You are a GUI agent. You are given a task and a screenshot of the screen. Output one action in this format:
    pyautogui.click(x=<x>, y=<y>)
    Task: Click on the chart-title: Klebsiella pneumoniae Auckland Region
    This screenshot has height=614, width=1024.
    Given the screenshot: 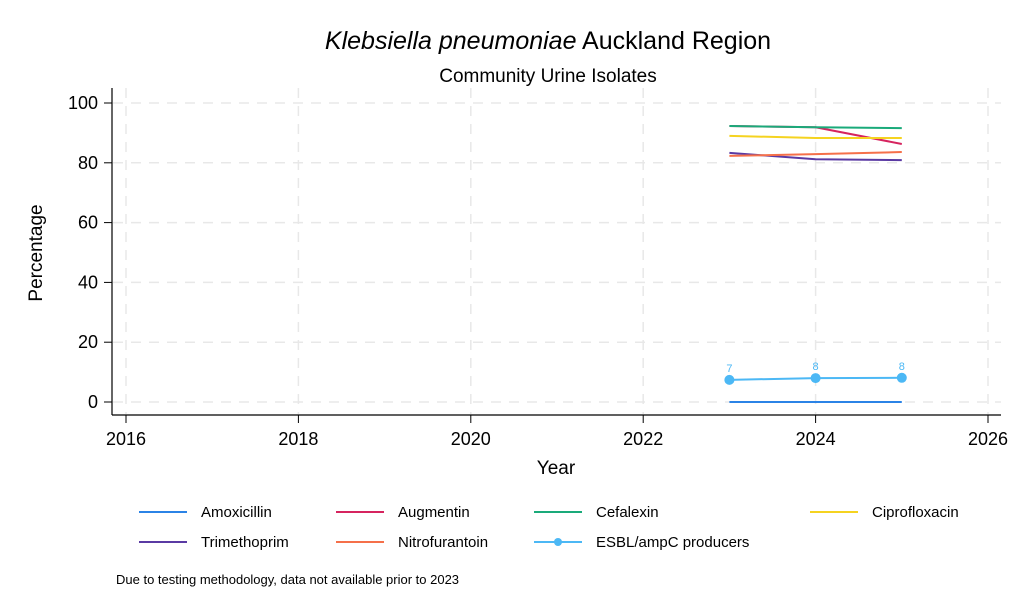 What is the action you would take?
    pyautogui.click(x=548, y=41)
    